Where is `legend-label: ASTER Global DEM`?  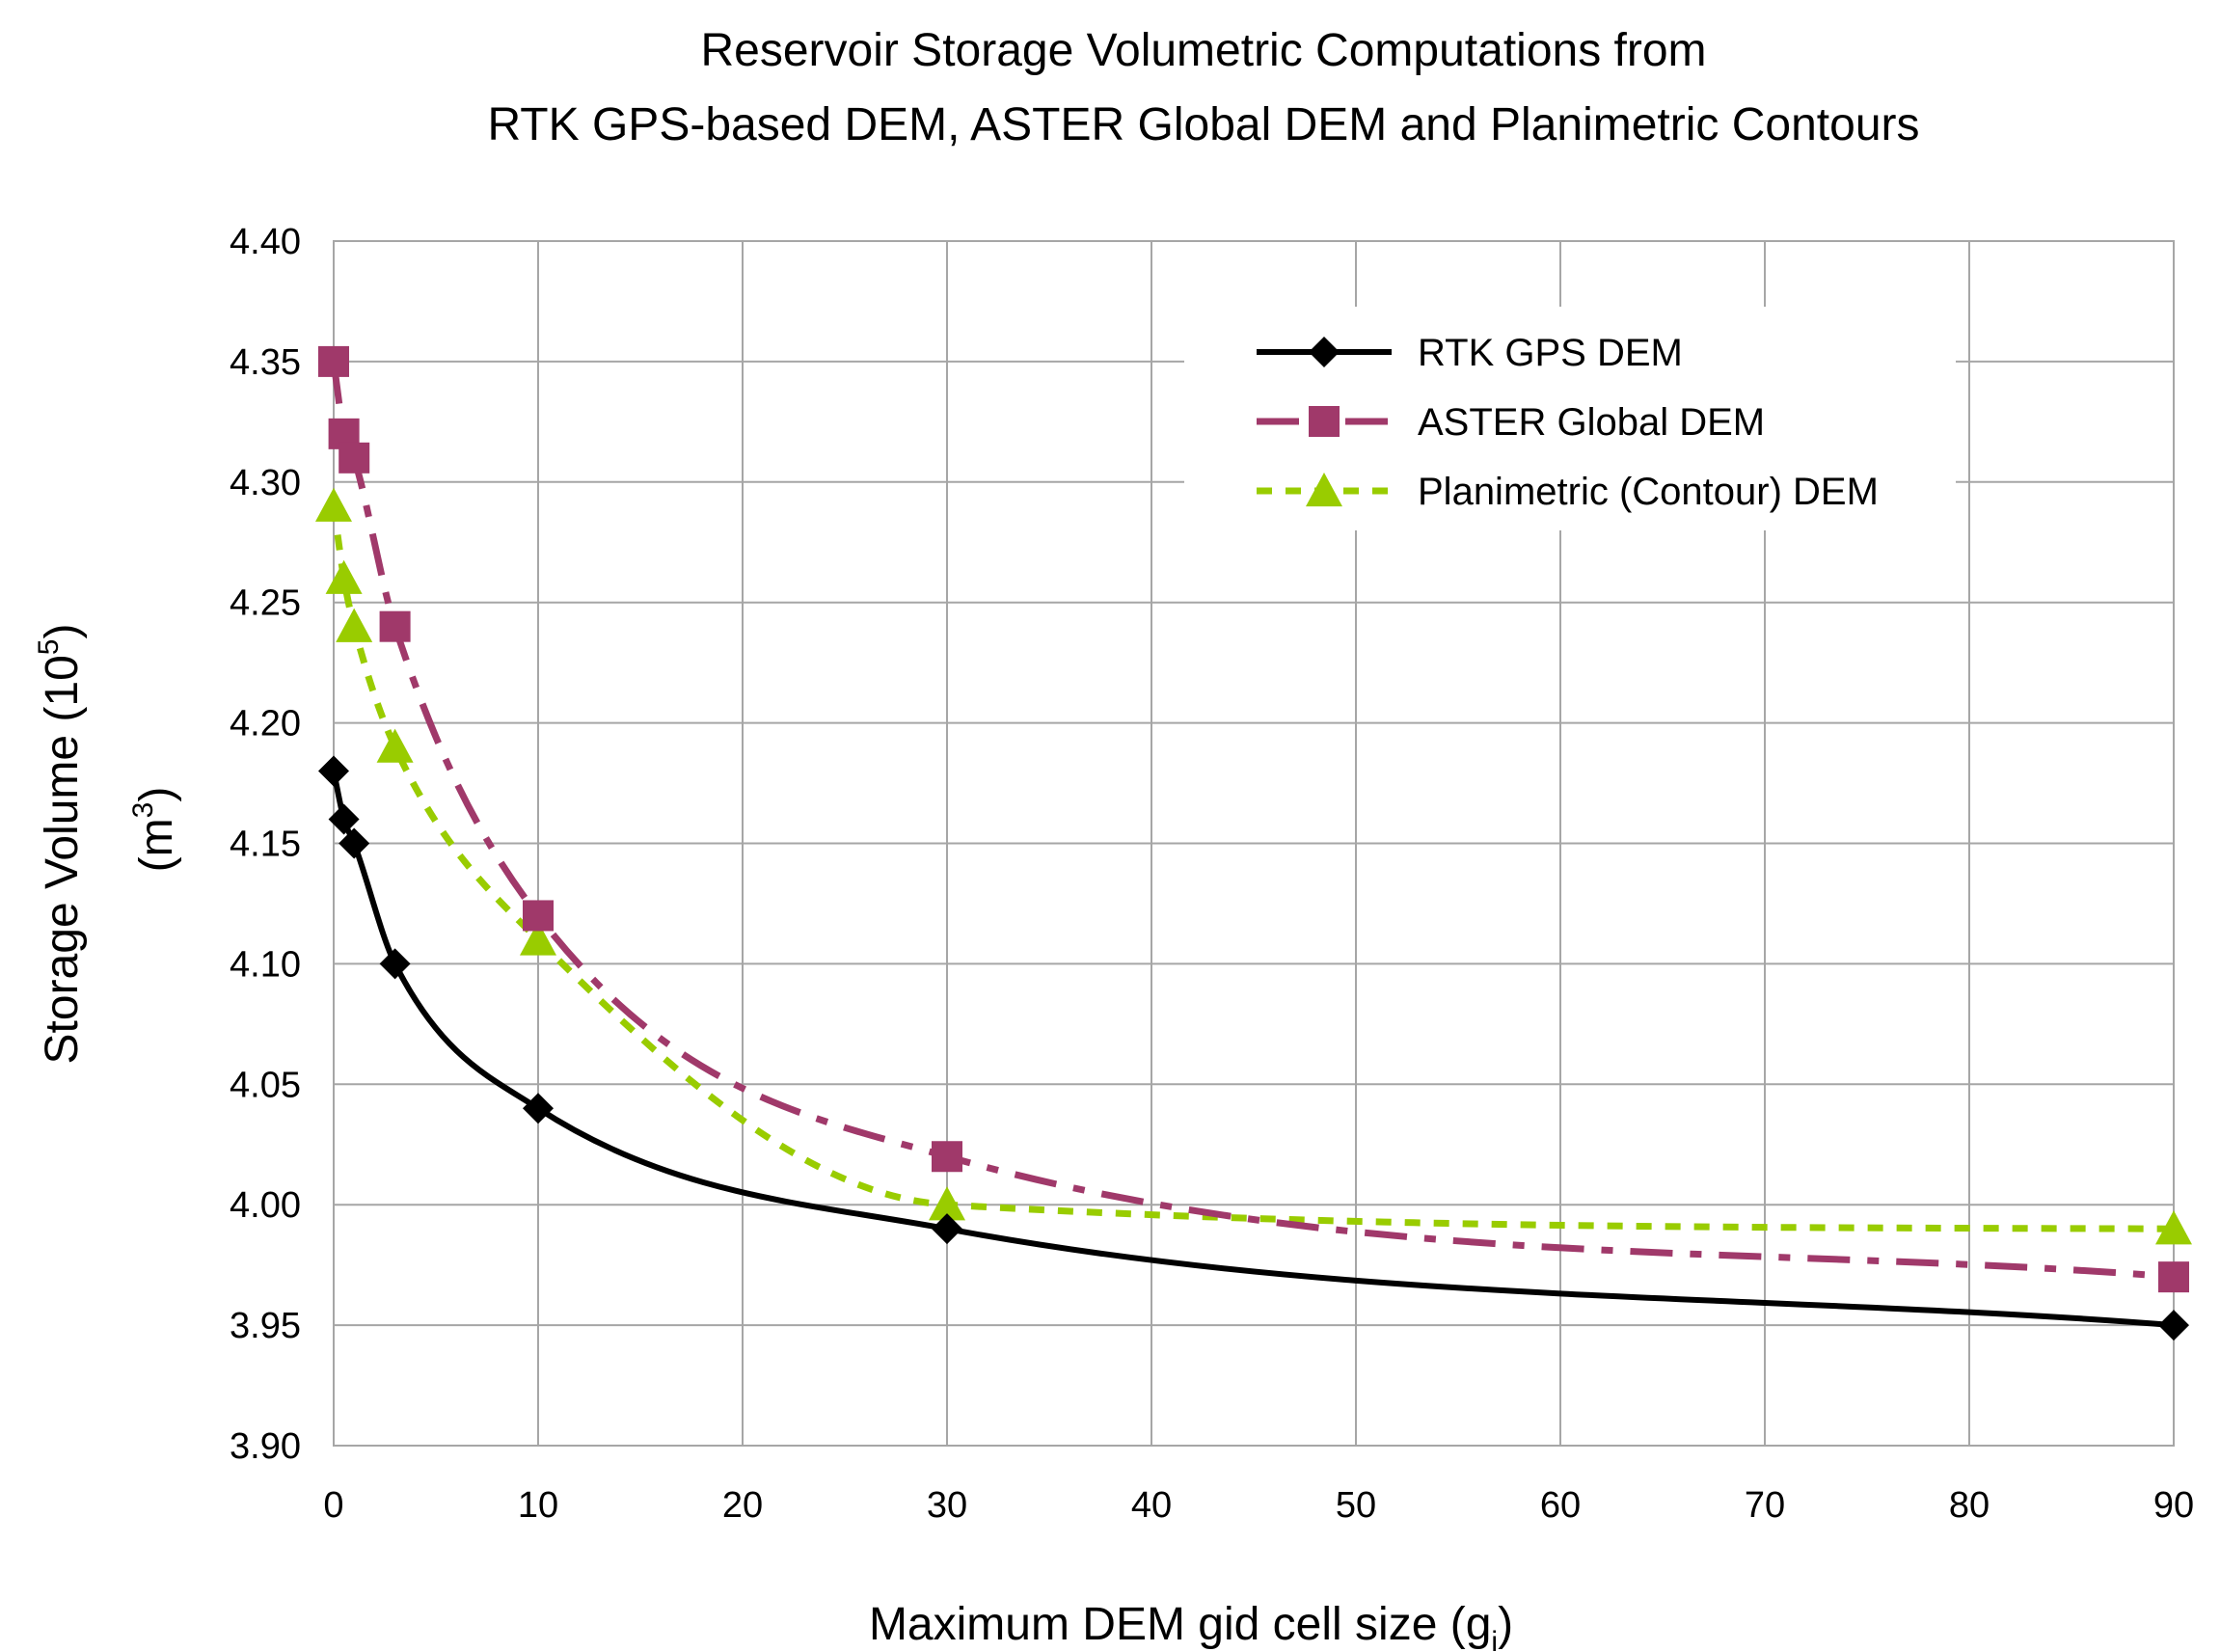
legend-label: ASTER Global DEM is located at coordinates (1592, 422).